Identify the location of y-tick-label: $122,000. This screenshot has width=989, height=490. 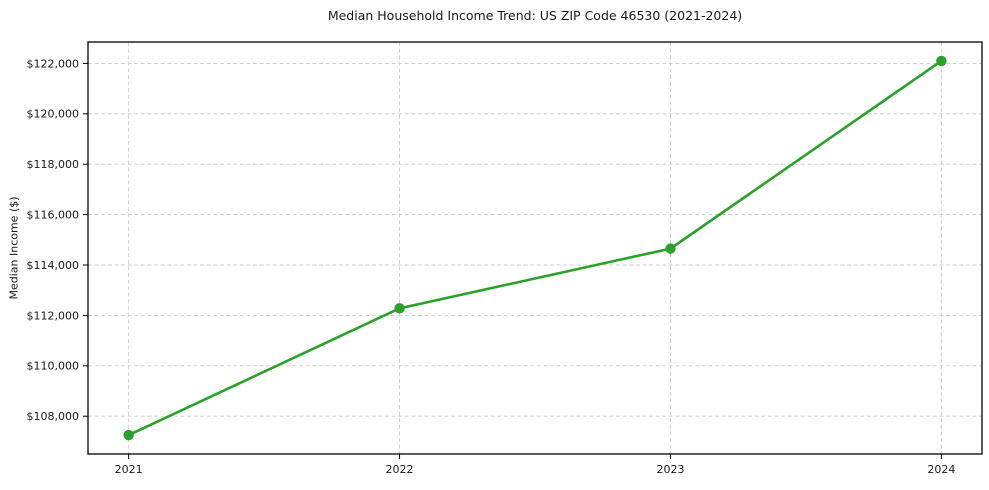
(53, 63).